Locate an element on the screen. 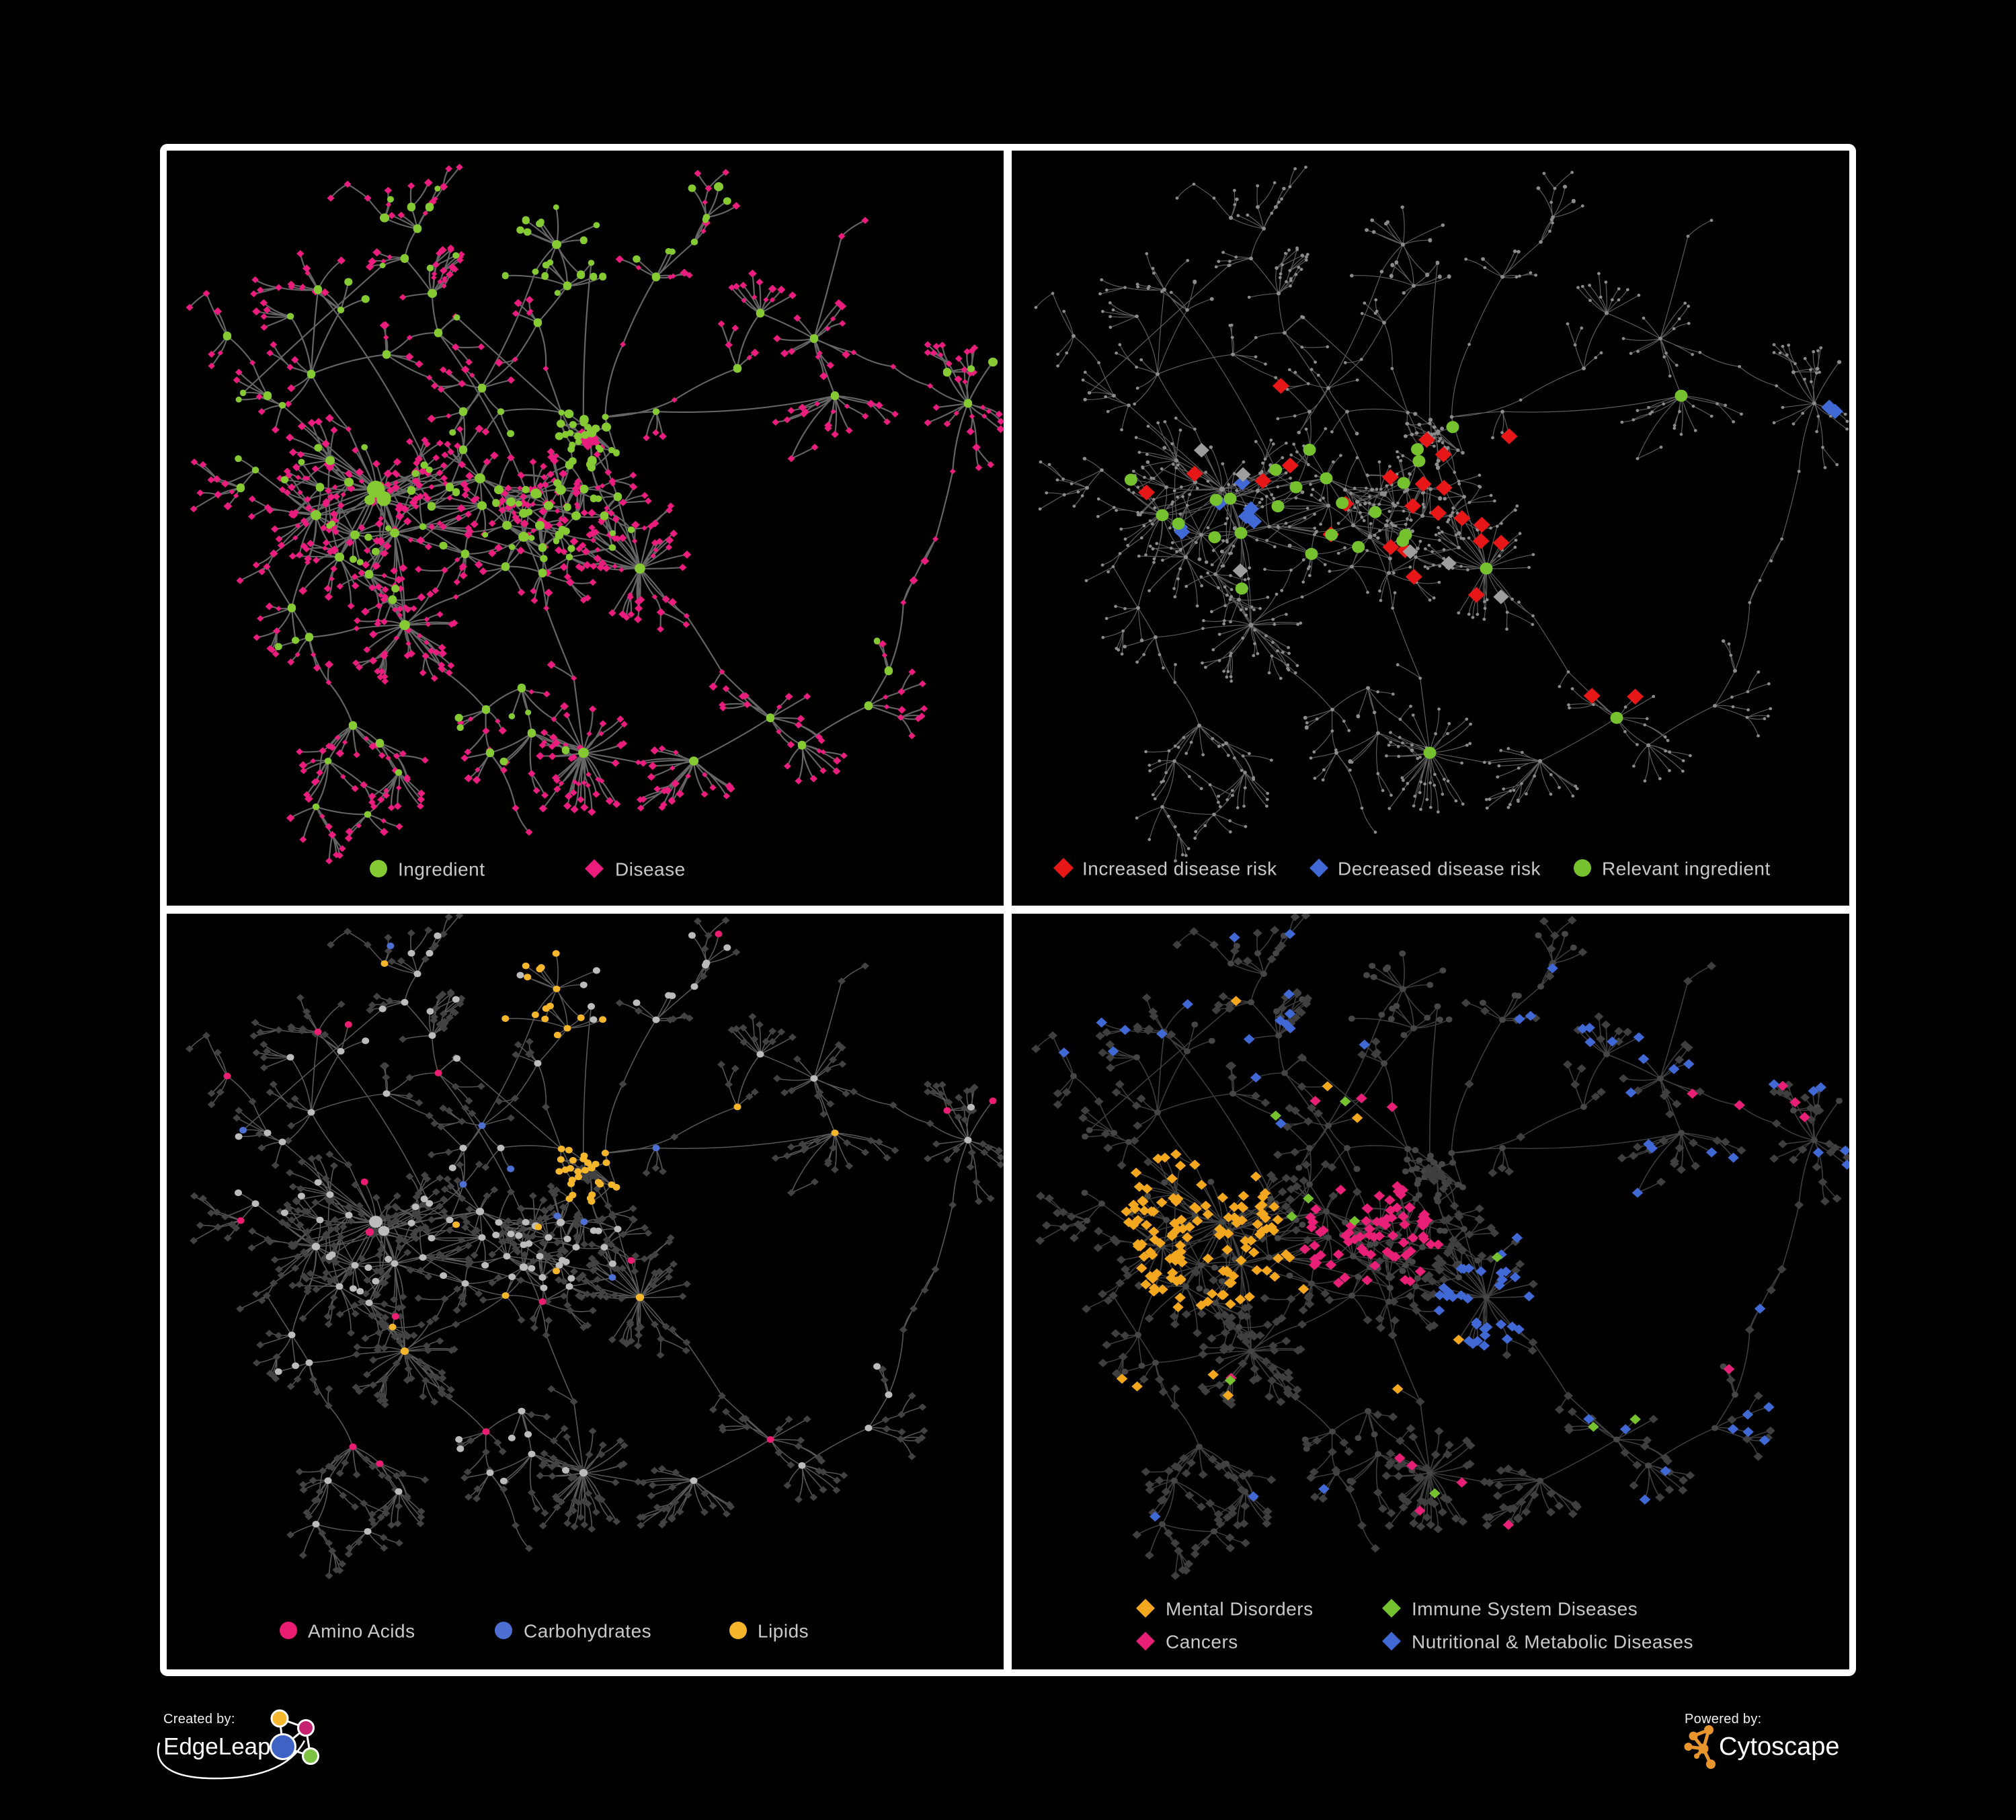  svg-text: Disease is located at coordinates (650, 869).